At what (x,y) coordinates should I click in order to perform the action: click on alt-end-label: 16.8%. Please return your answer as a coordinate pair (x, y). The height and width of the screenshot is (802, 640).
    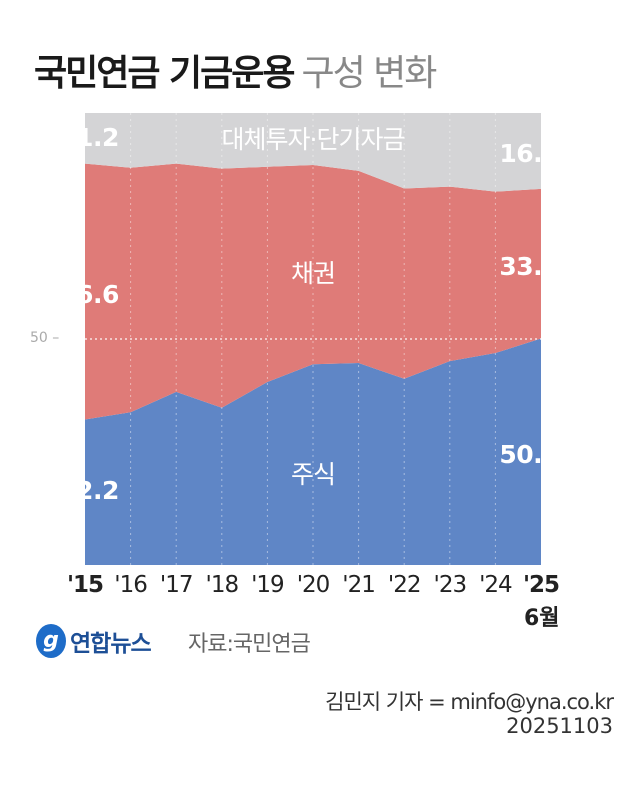
    Looking at the image, I should click on (541, 153).